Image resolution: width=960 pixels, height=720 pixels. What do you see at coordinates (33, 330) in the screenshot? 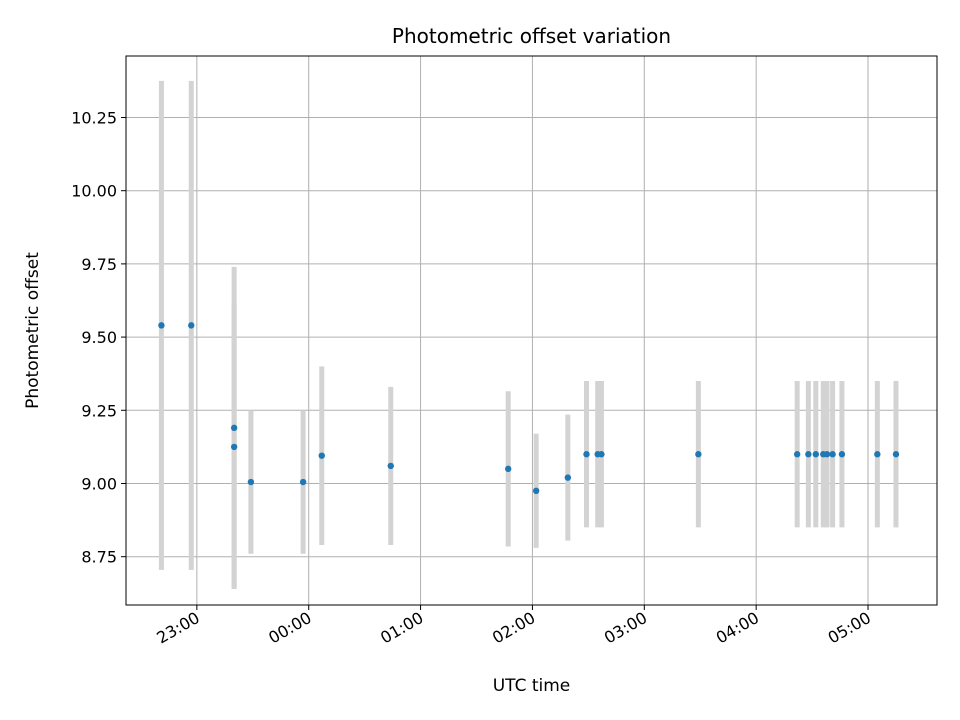
I see `y-axis-label: Photometric offset` at bounding box center [33, 330].